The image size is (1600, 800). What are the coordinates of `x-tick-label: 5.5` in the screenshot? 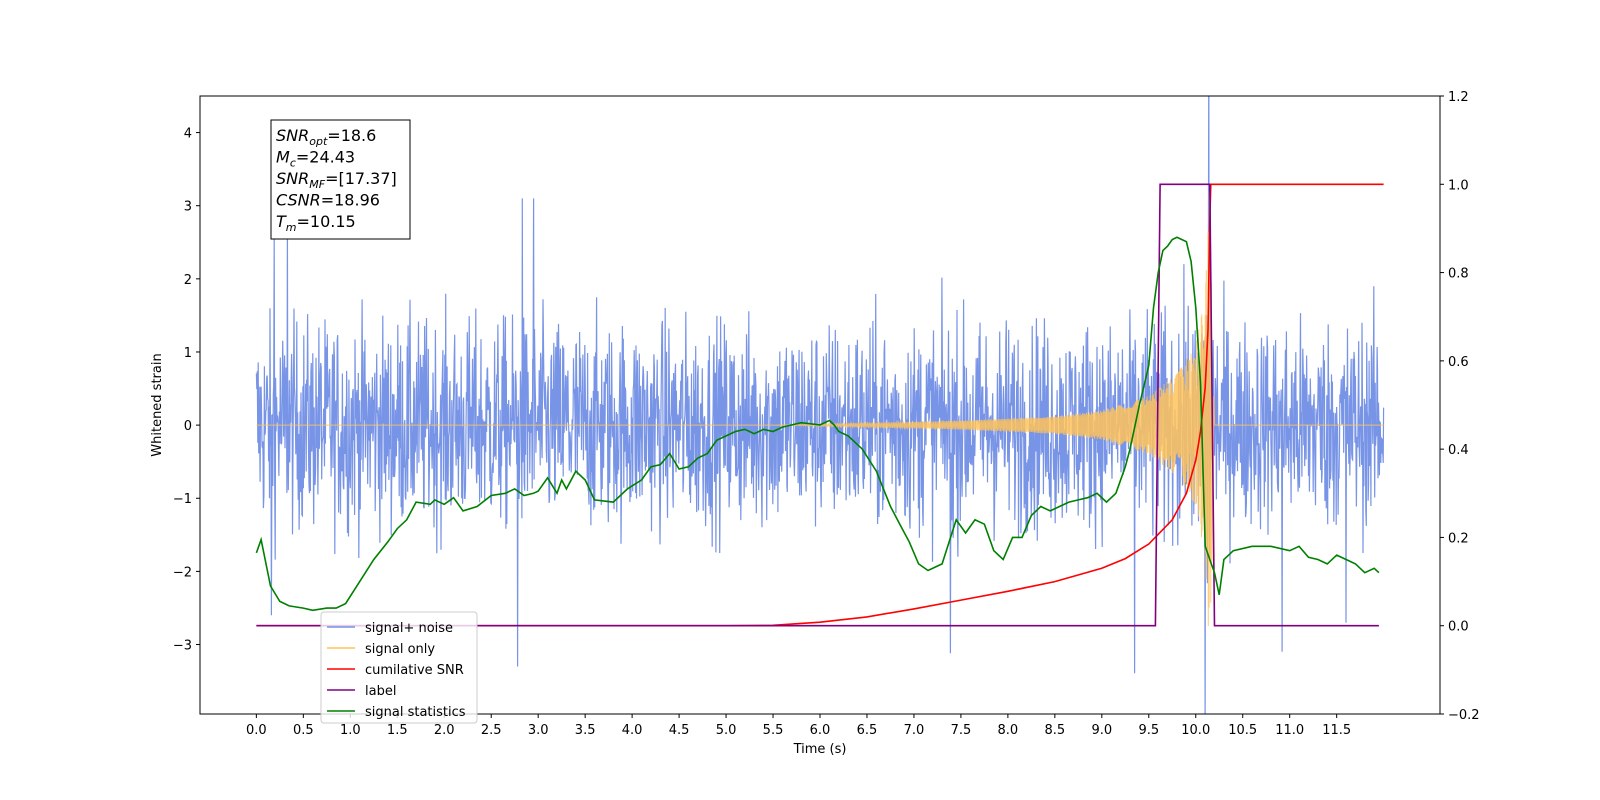 It's located at (773, 730).